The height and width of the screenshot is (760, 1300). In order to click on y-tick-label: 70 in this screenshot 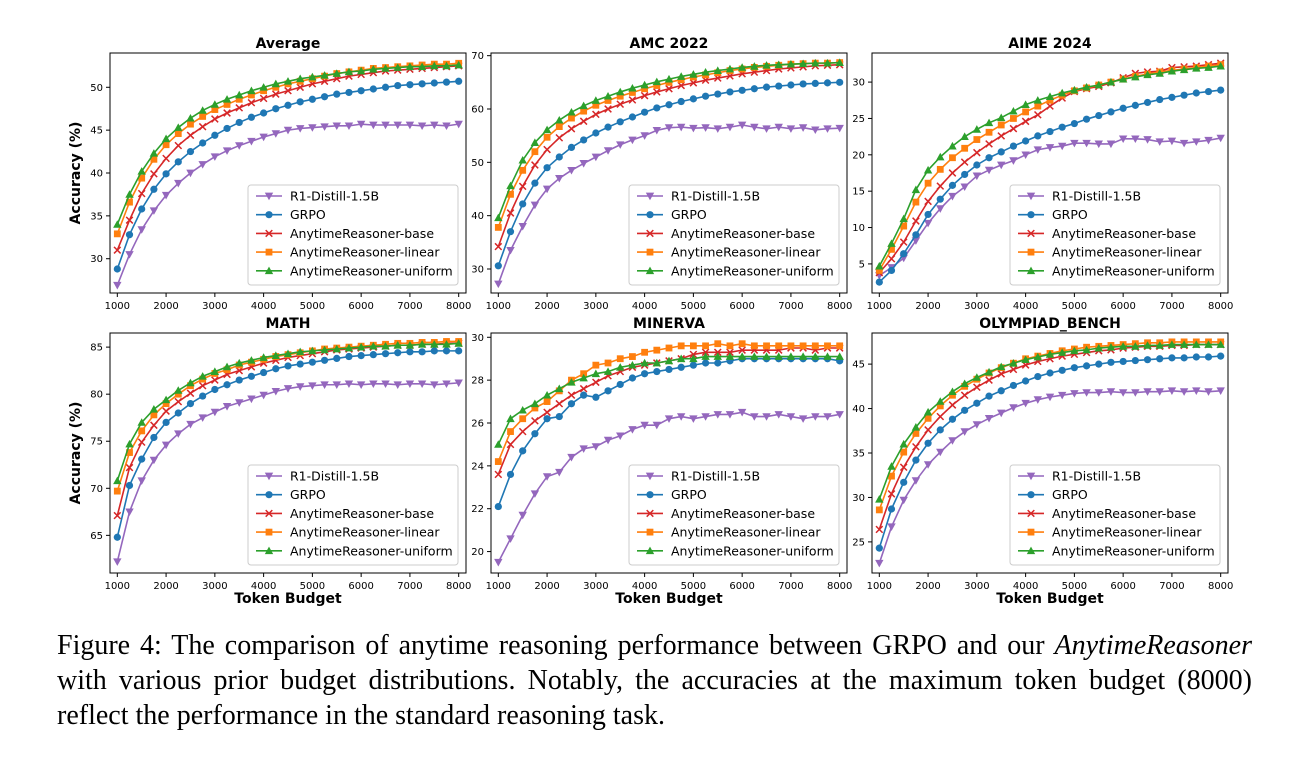, I will do `click(477, 56)`.